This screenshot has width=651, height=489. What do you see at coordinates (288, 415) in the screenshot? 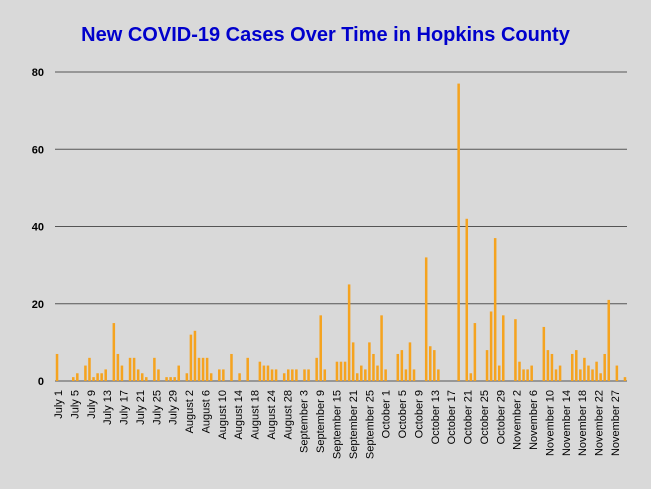
I see `x-tick-label: August 28` at bounding box center [288, 415].